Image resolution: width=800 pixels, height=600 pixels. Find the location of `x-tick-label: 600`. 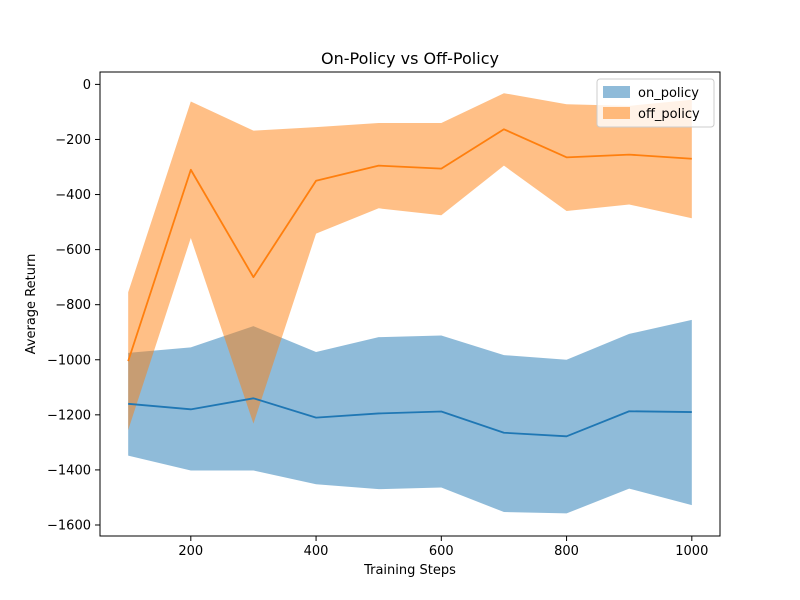

x-tick-label: 600 is located at coordinates (441, 551).